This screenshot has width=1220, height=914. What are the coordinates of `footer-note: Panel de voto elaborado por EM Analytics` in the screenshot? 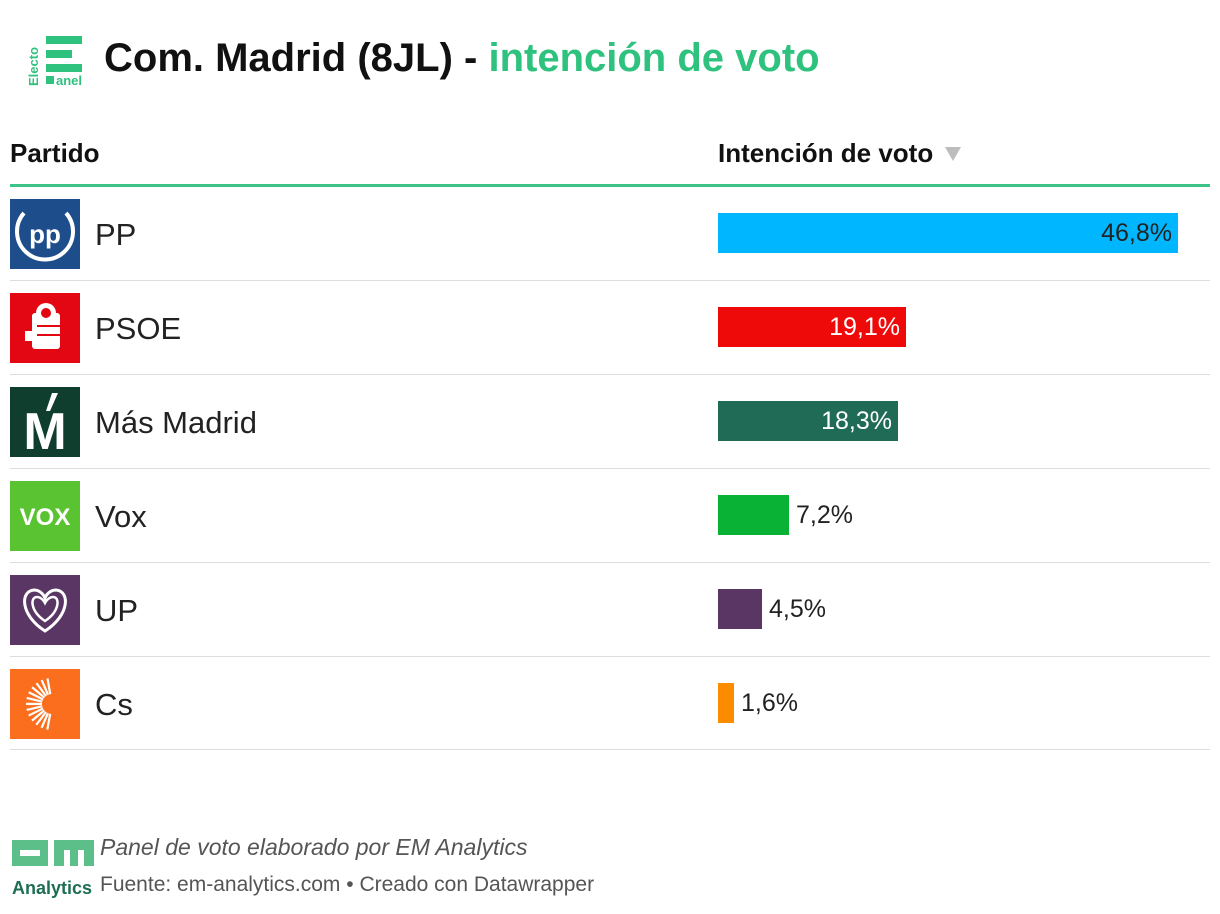 It's located at (314, 847).